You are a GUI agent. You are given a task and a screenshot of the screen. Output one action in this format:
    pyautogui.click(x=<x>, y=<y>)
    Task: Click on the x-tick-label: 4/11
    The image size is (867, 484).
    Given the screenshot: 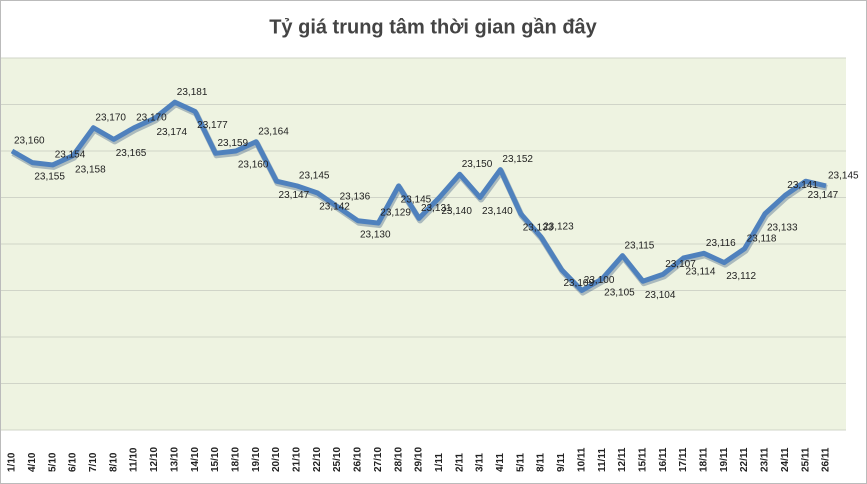 What is the action you would take?
    pyautogui.click(x=500, y=462)
    